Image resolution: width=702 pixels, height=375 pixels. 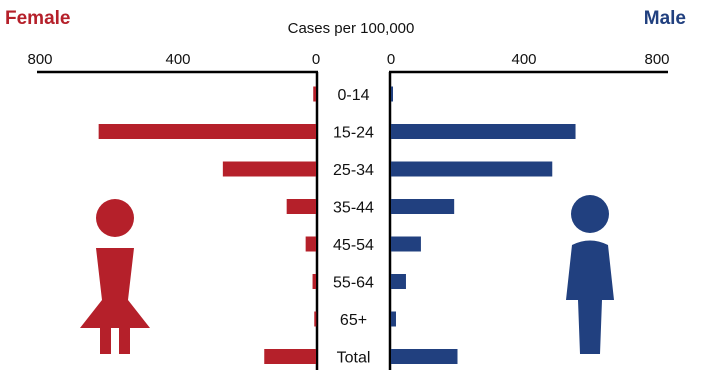 What do you see at coordinates (351, 28) in the screenshot?
I see `axis-title: Cases per 100,000` at bounding box center [351, 28].